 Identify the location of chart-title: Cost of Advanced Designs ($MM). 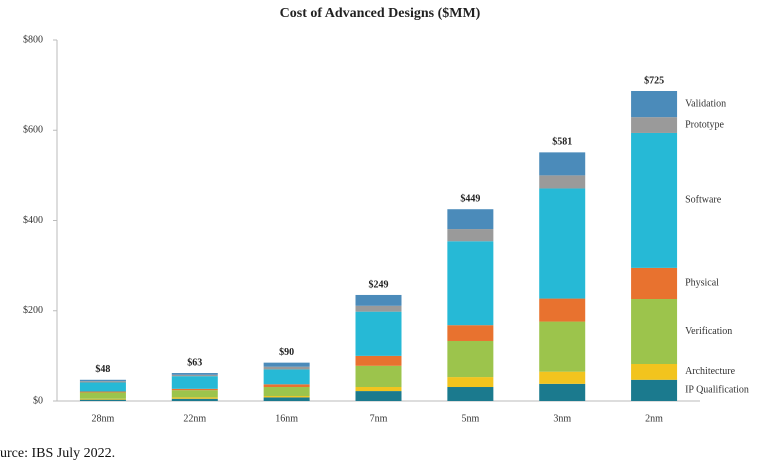
(380, 13).